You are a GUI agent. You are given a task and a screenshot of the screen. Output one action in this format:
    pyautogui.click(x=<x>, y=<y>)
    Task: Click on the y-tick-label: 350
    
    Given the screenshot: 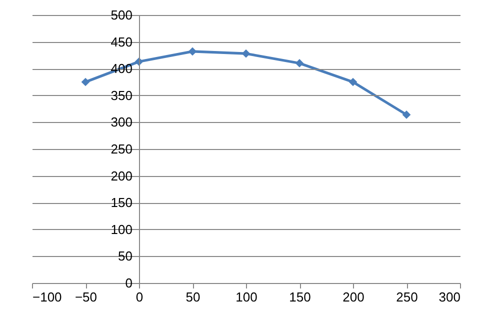 What is the action you would take?
    pyautogui.click(x=121, y=95)
    